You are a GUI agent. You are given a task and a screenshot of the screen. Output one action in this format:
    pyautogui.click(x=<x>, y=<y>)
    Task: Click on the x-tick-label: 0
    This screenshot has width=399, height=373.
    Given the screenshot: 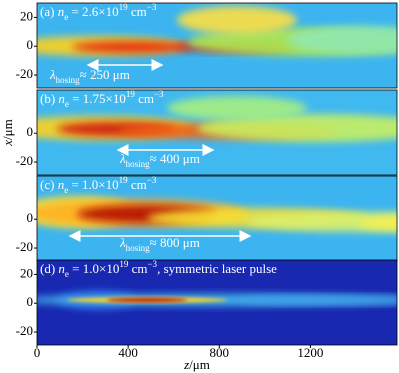 What is the action you would take?
    pyautogui.click(x=37, y=352)
    